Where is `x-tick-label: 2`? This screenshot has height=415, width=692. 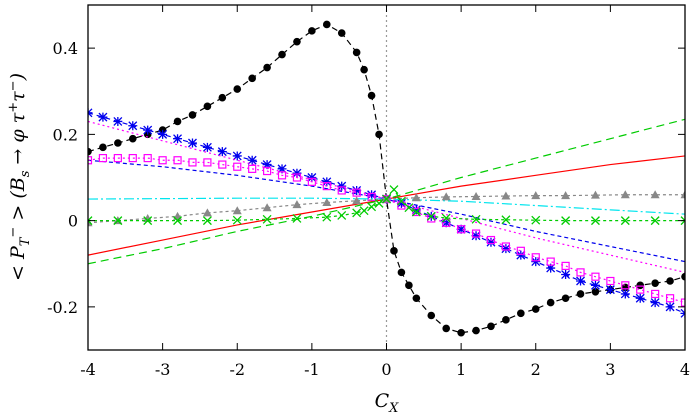 x-tick-label: 2 is located at coordinates (536, 369).